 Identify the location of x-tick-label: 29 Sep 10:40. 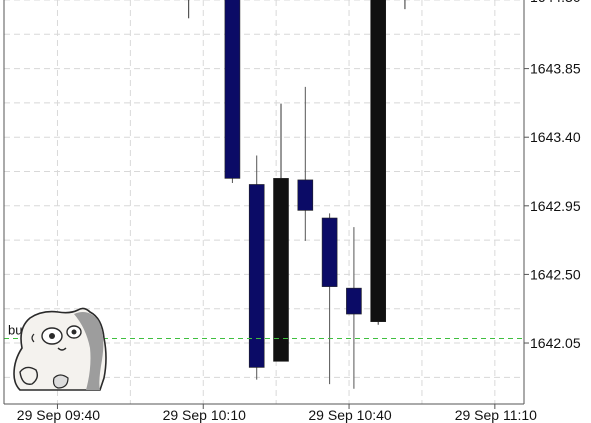
(350, 415).